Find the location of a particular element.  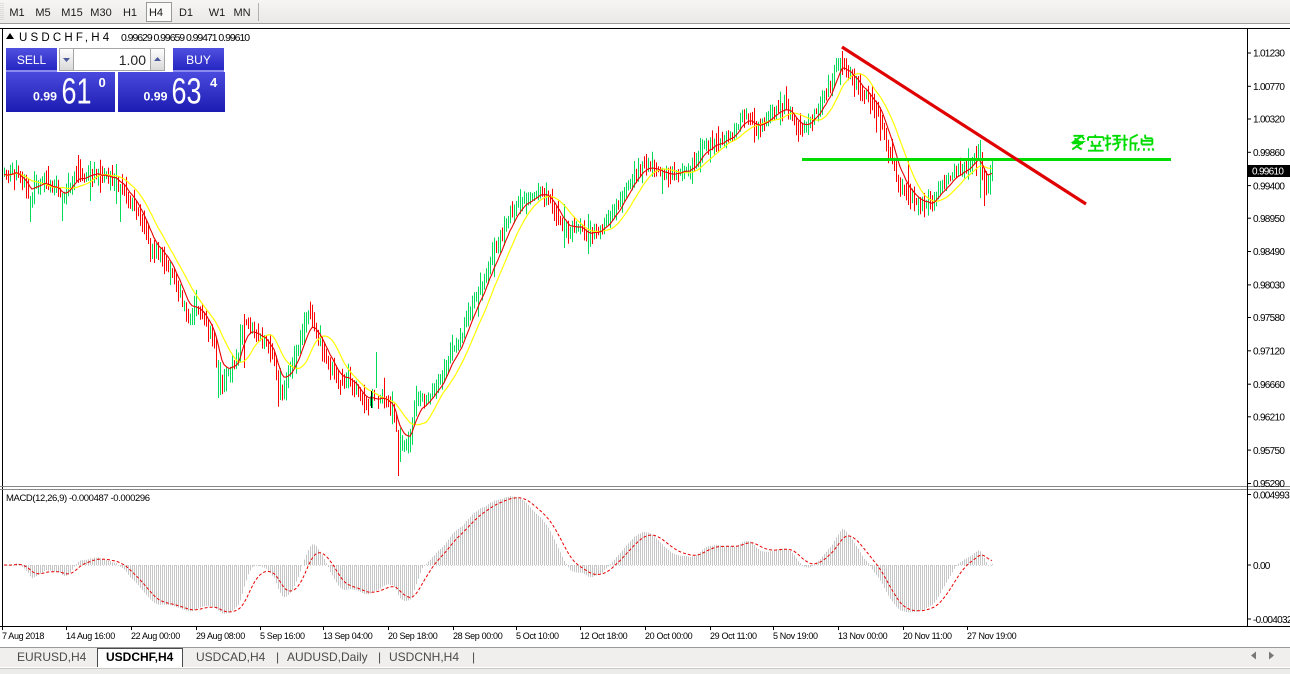

svg-text: 0 is located at coordinates (102, 82).